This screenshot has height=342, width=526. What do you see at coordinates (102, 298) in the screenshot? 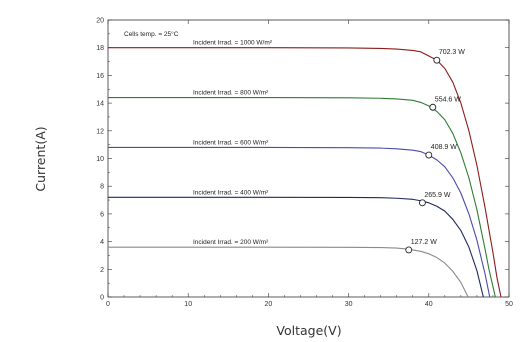
I see `y-tick-label: 0` at bounding box center [102, 298].